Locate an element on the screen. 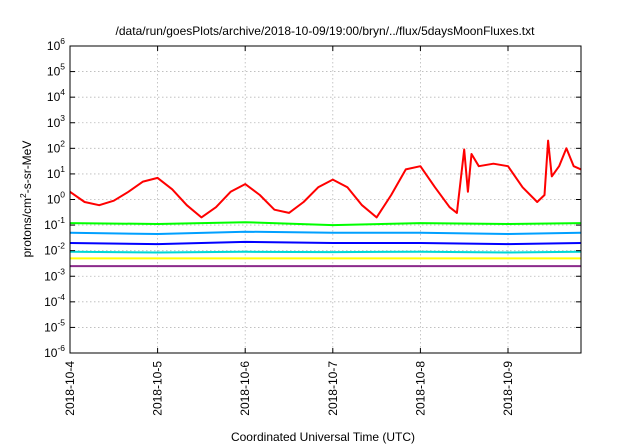 The height and width of the screenshot is (448, 640). y-tick-label: 10³ is located at coordinates (56, 121).